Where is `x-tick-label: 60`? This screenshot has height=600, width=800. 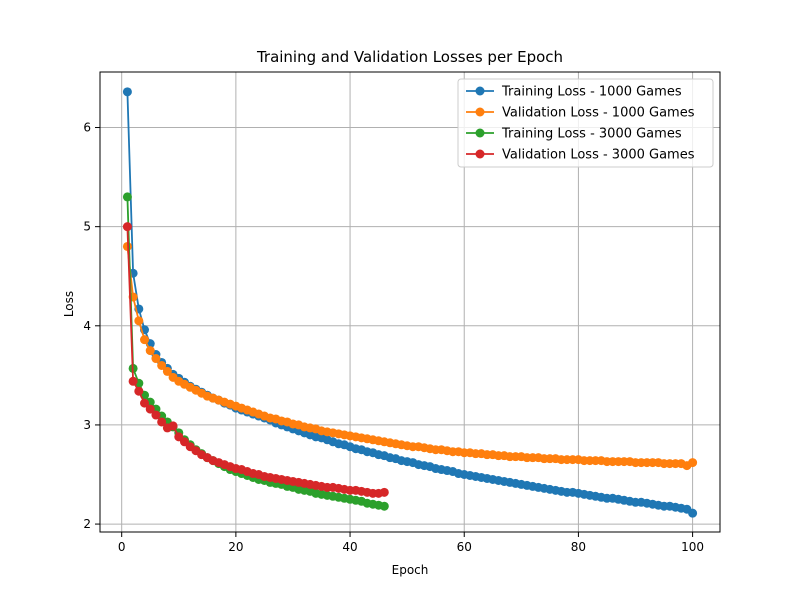 x-tick-label: 60 is located at coordinates (464, 547).